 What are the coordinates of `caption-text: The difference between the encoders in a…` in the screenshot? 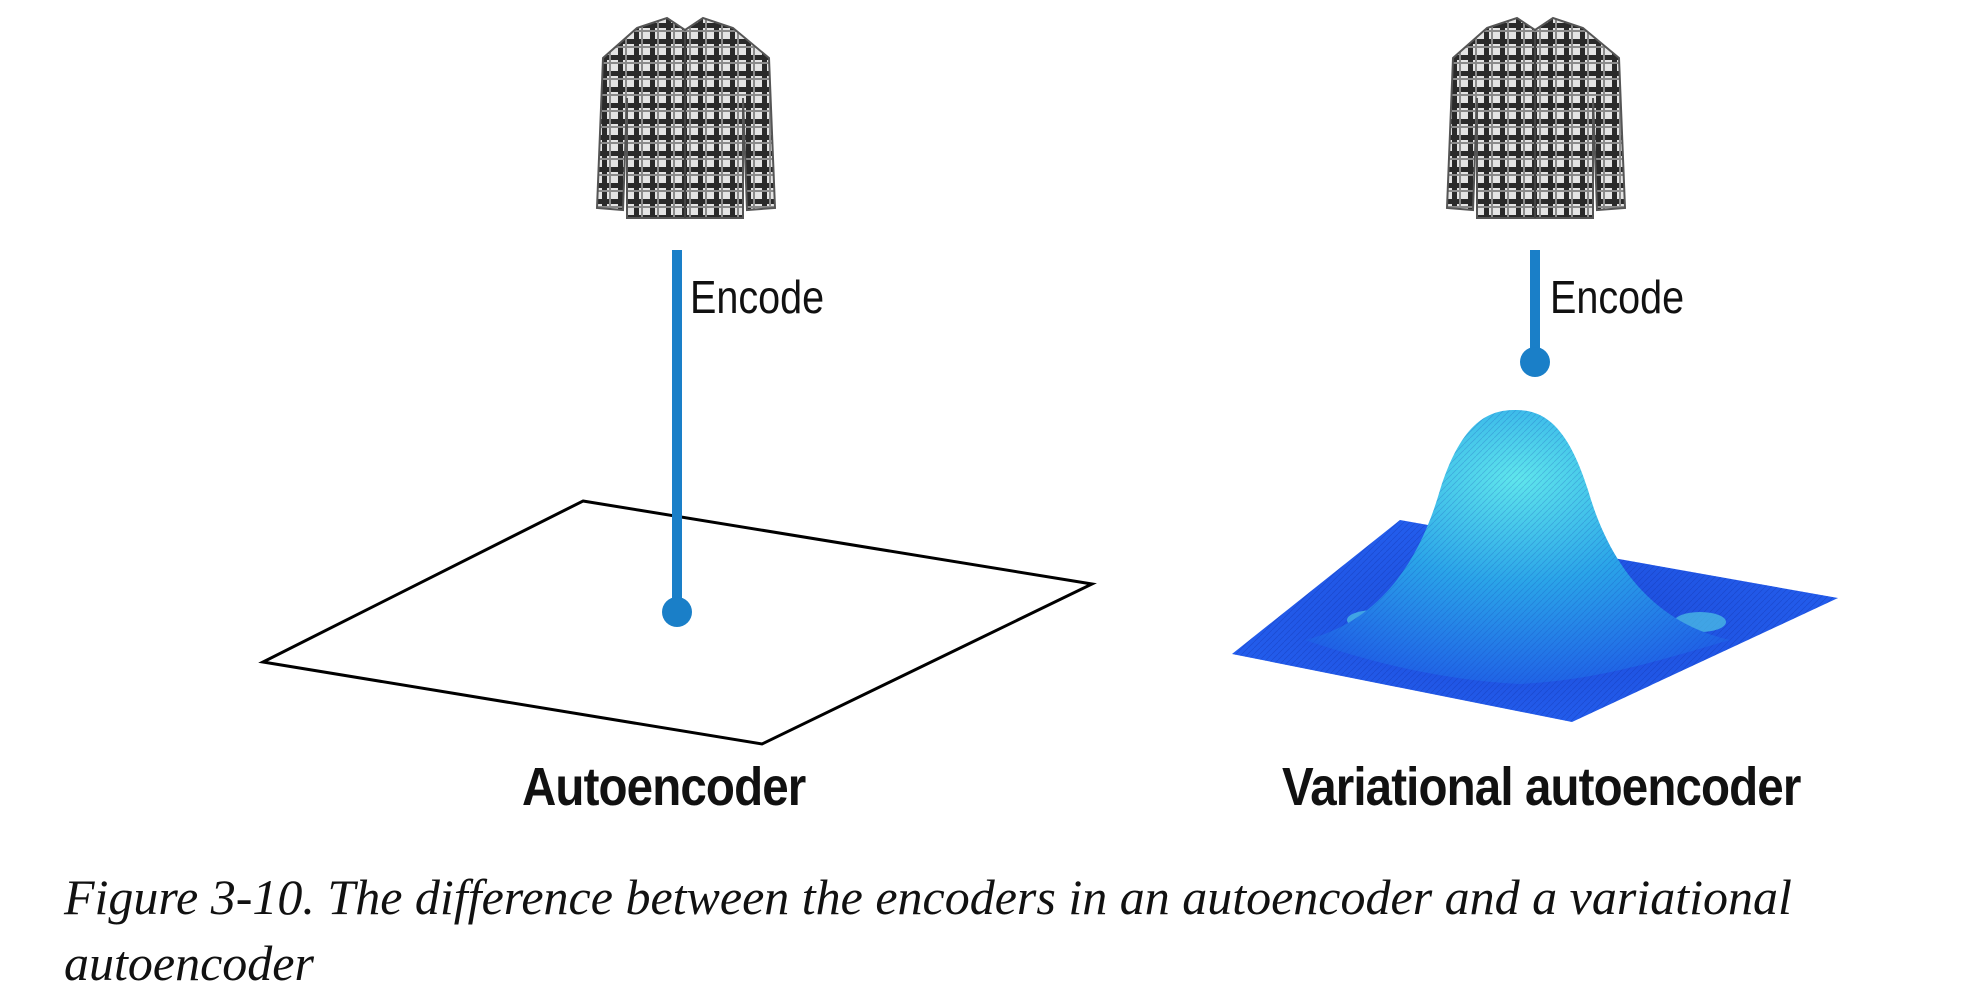 It's located at (928, 930).